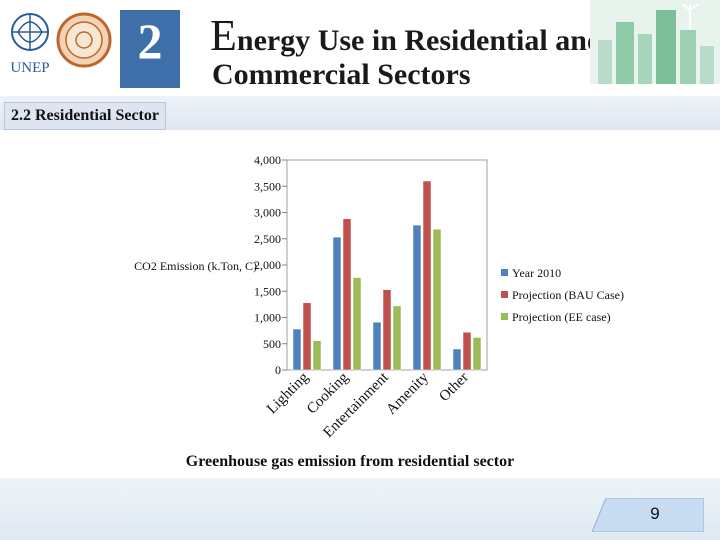  Describe the element at coordinates (407, 393) in the screenshot. I see `x-category-label: Amenity` at that location.